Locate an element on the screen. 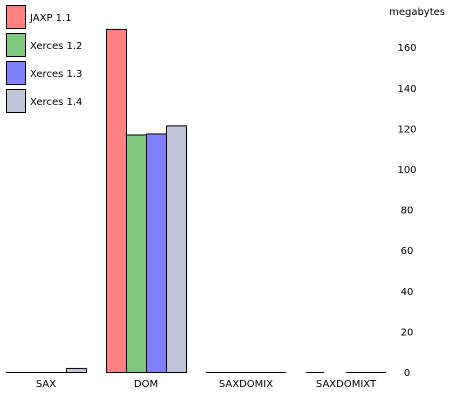  x-axis: SAX DOM SAXDOMIX SAXDOMIXT is located at coordinates (196, 381).